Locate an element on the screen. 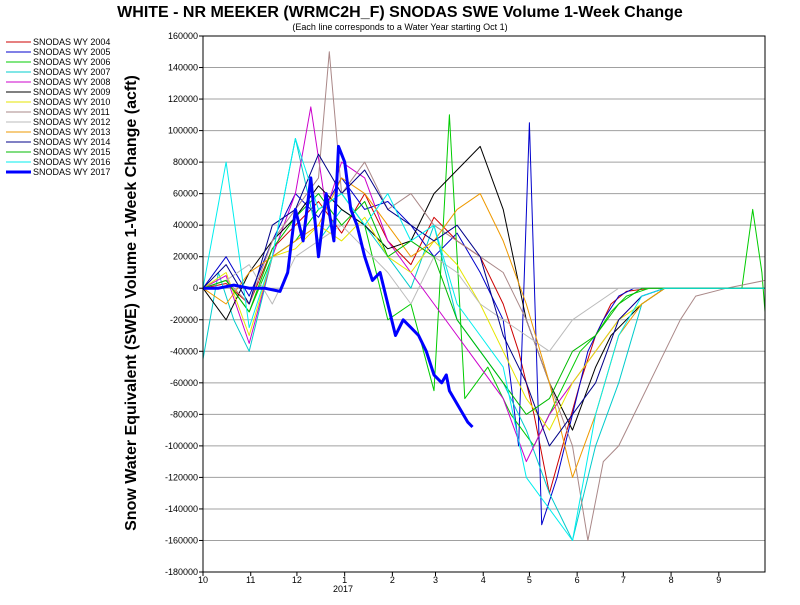  y-tick-label: -160000 is located at coordinates (181, 540).